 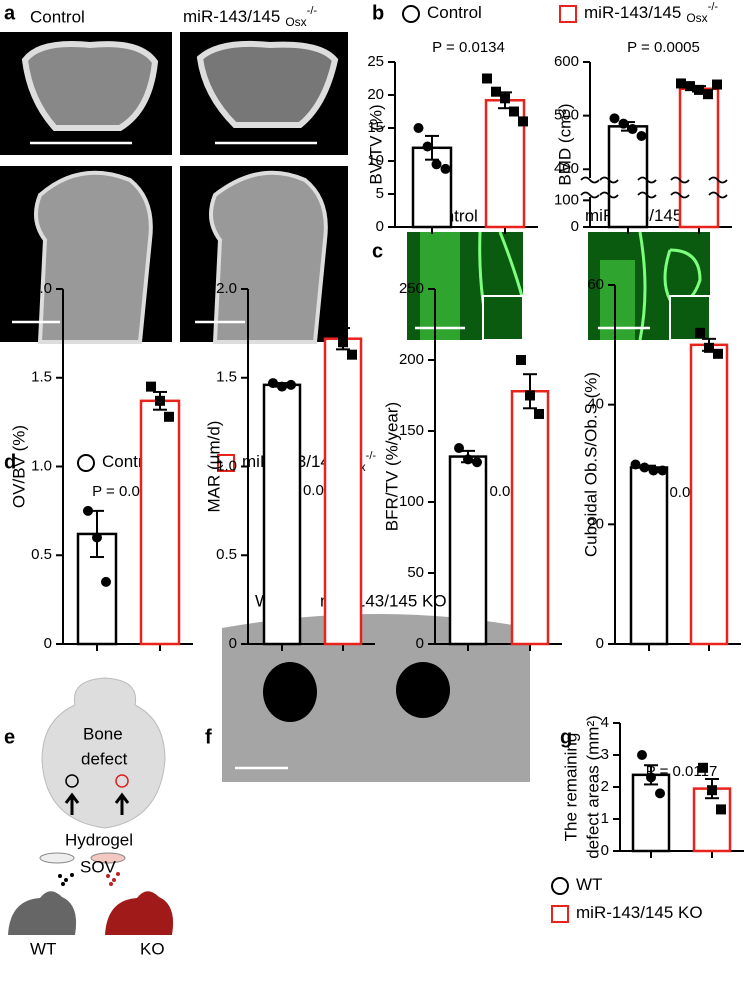 I want to click on diagram-label: SOV, so click(x=98, y=866).